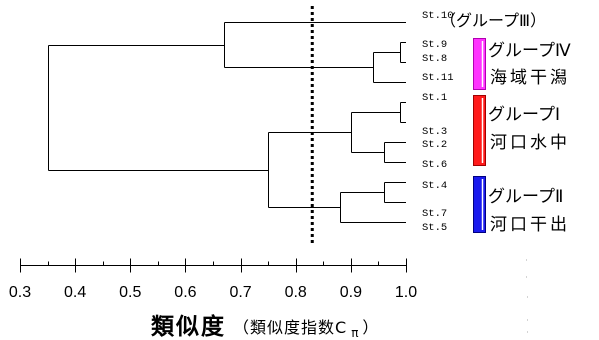 This screenshot has width=599, height=340. Describe the element at coordinates (75, 292) in the screenshot. I see `x-tick-label: 0.4` at that location.